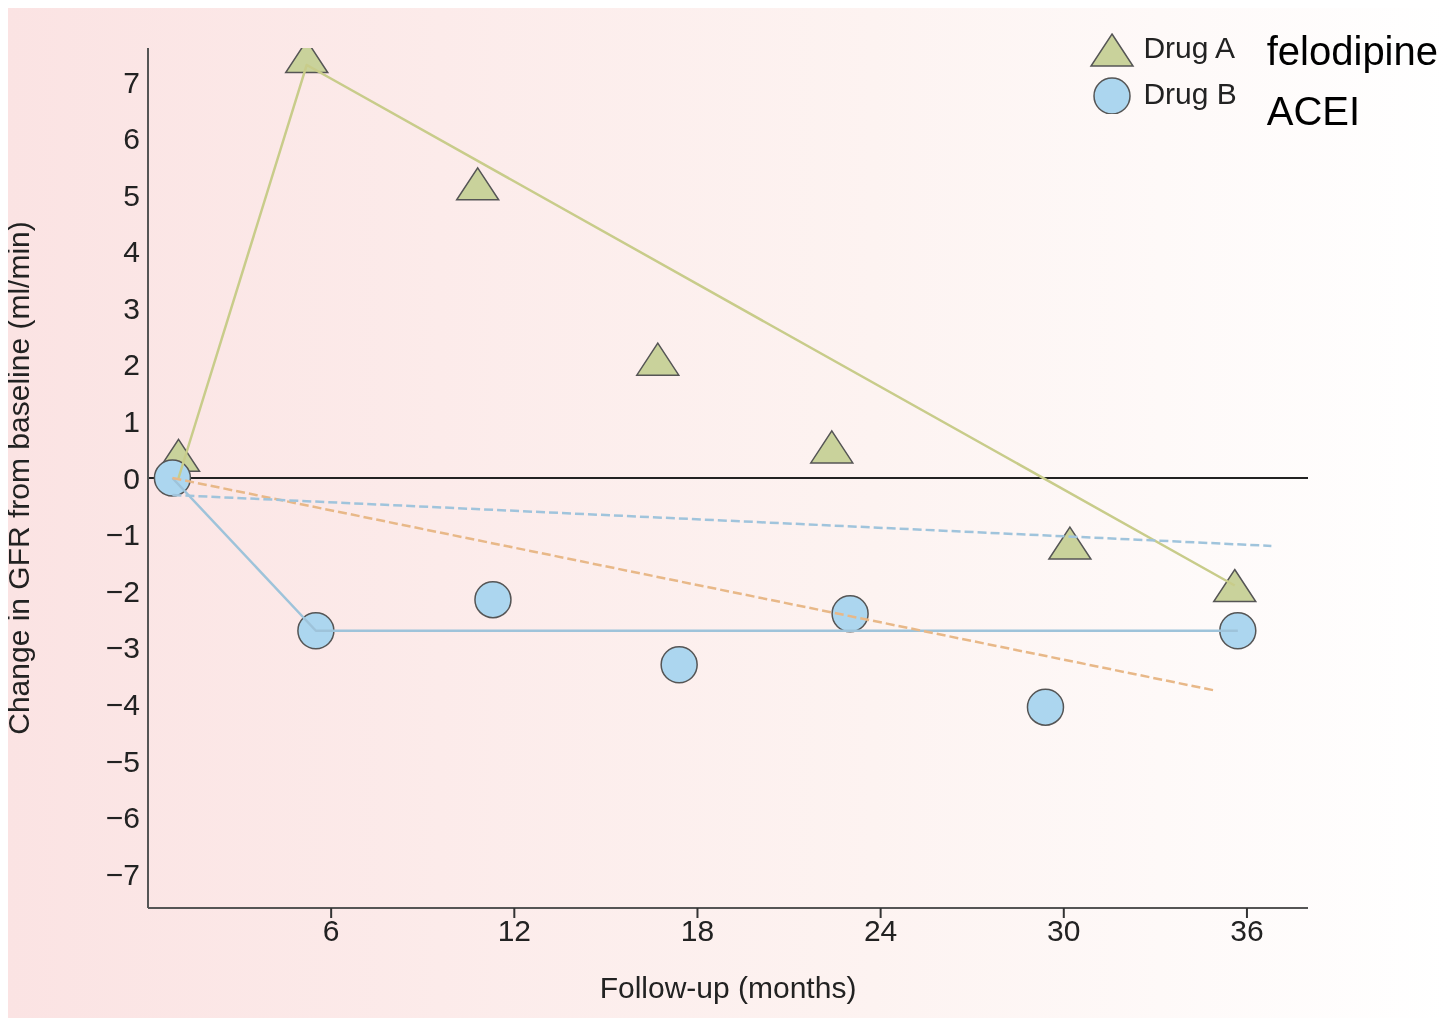 This screenshot has width=1456, height=1032. I want to click on x-tick-label: 18, so click(697, 931).